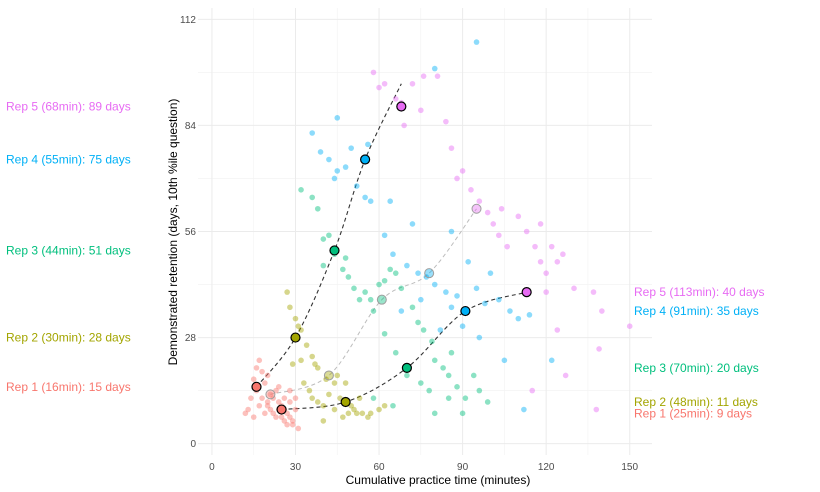 This screenshot has height=492, width=820. Describe the element at coordinates (696, 402) in the screenshot. I see `right-label-rep2: Rep 2 (48min): 11 days` at that location.